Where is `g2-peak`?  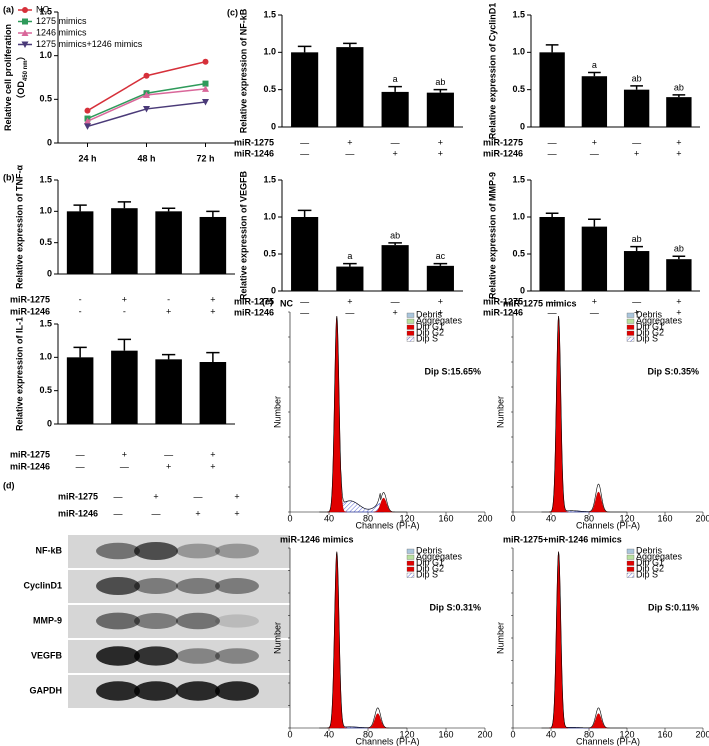 g2-peak is located at coordinates (598, 502).